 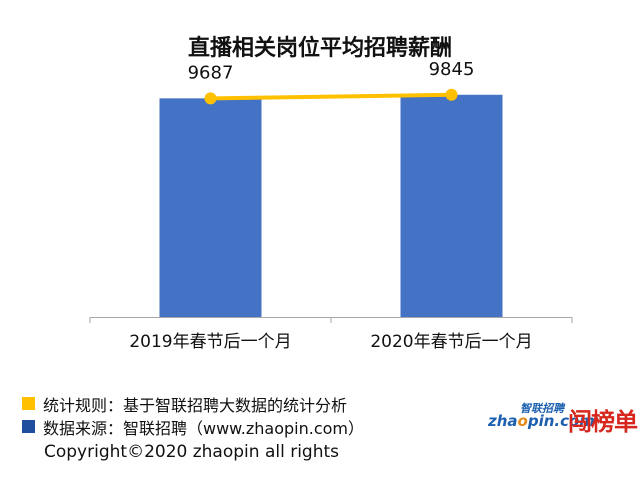 I want to click on logo-main-o: o, so click(x=522, y=421).